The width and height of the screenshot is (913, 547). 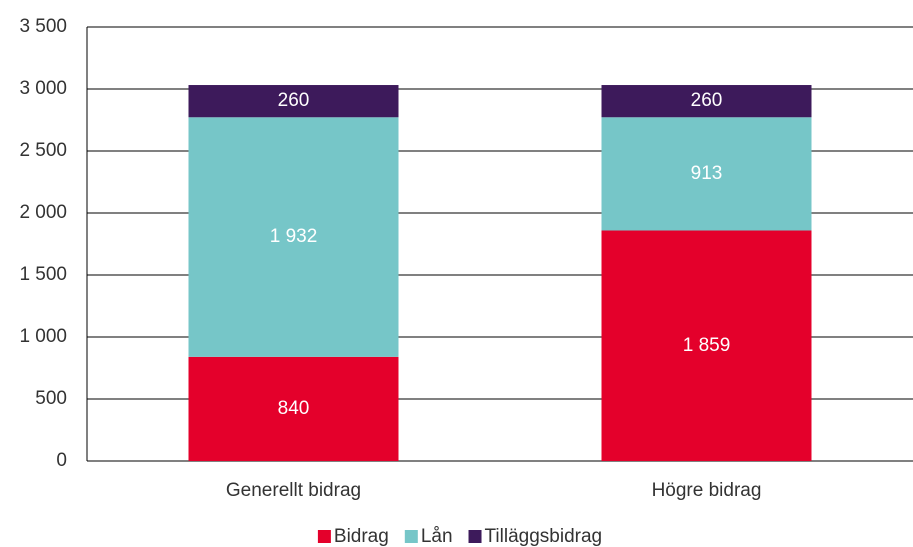 I want to click on value-label: 840, so click(x=294, y=408).